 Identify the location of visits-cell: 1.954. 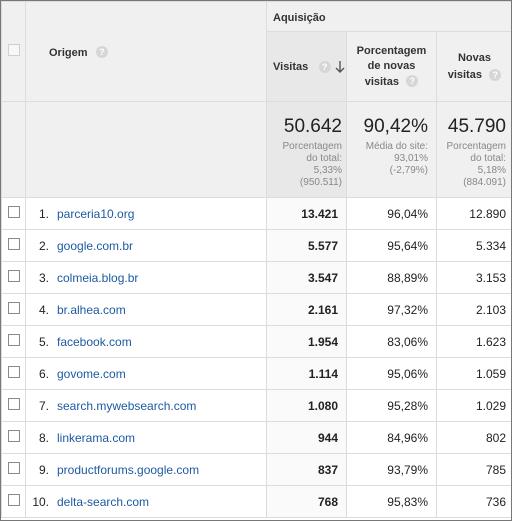
(306, 341).